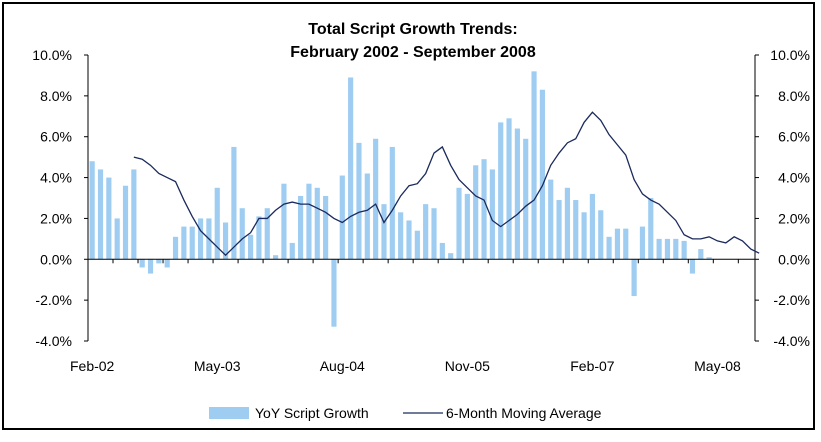  What do you see at coordinates (794, 178) in the screenshot?
I see `y-tick-label-right: 4.0%` at bounding box center [794, 178].